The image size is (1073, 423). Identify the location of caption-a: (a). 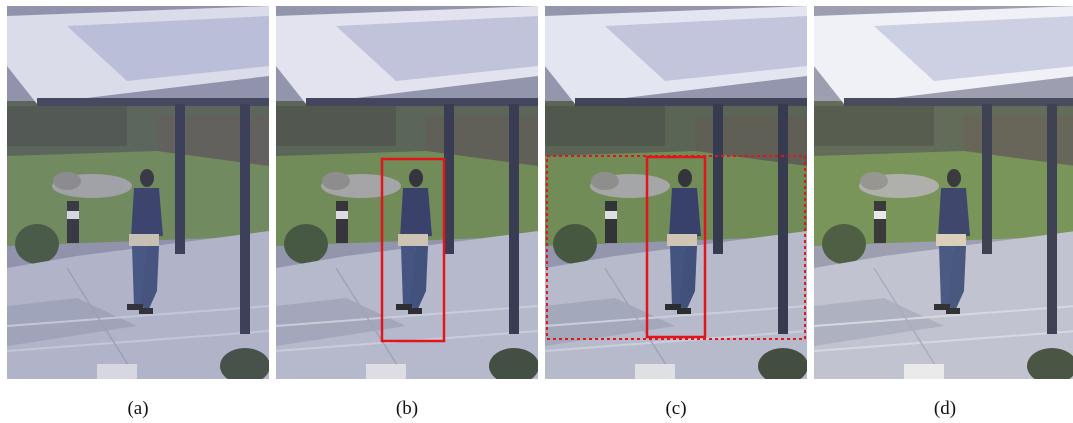
(138, 408).